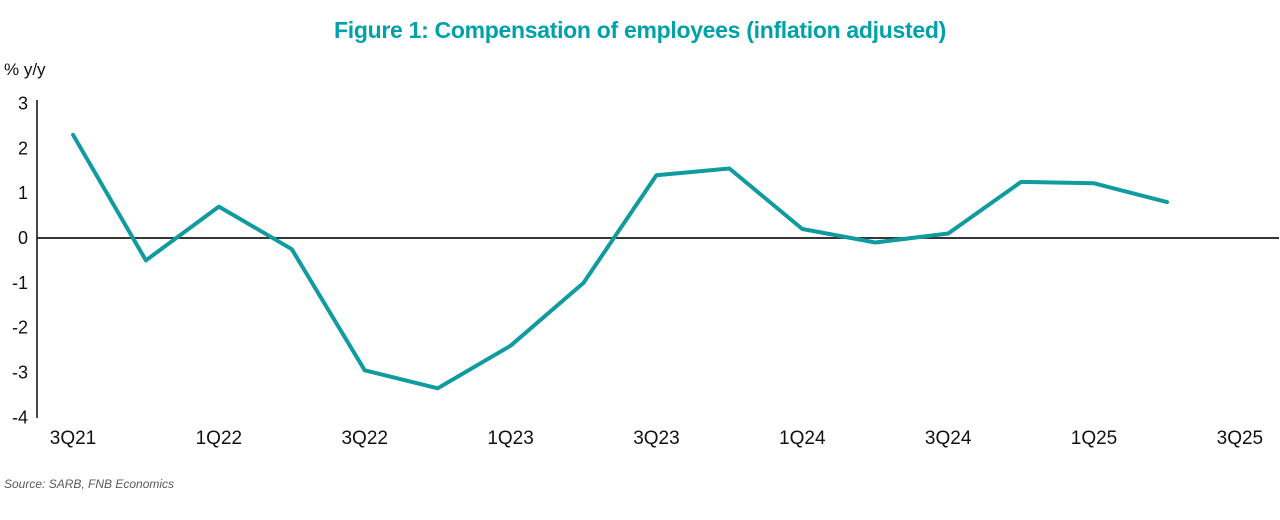 The width and height of the screenshot is (1280, 520). I want to click on y-tick-label: 2, so click(23, 148).